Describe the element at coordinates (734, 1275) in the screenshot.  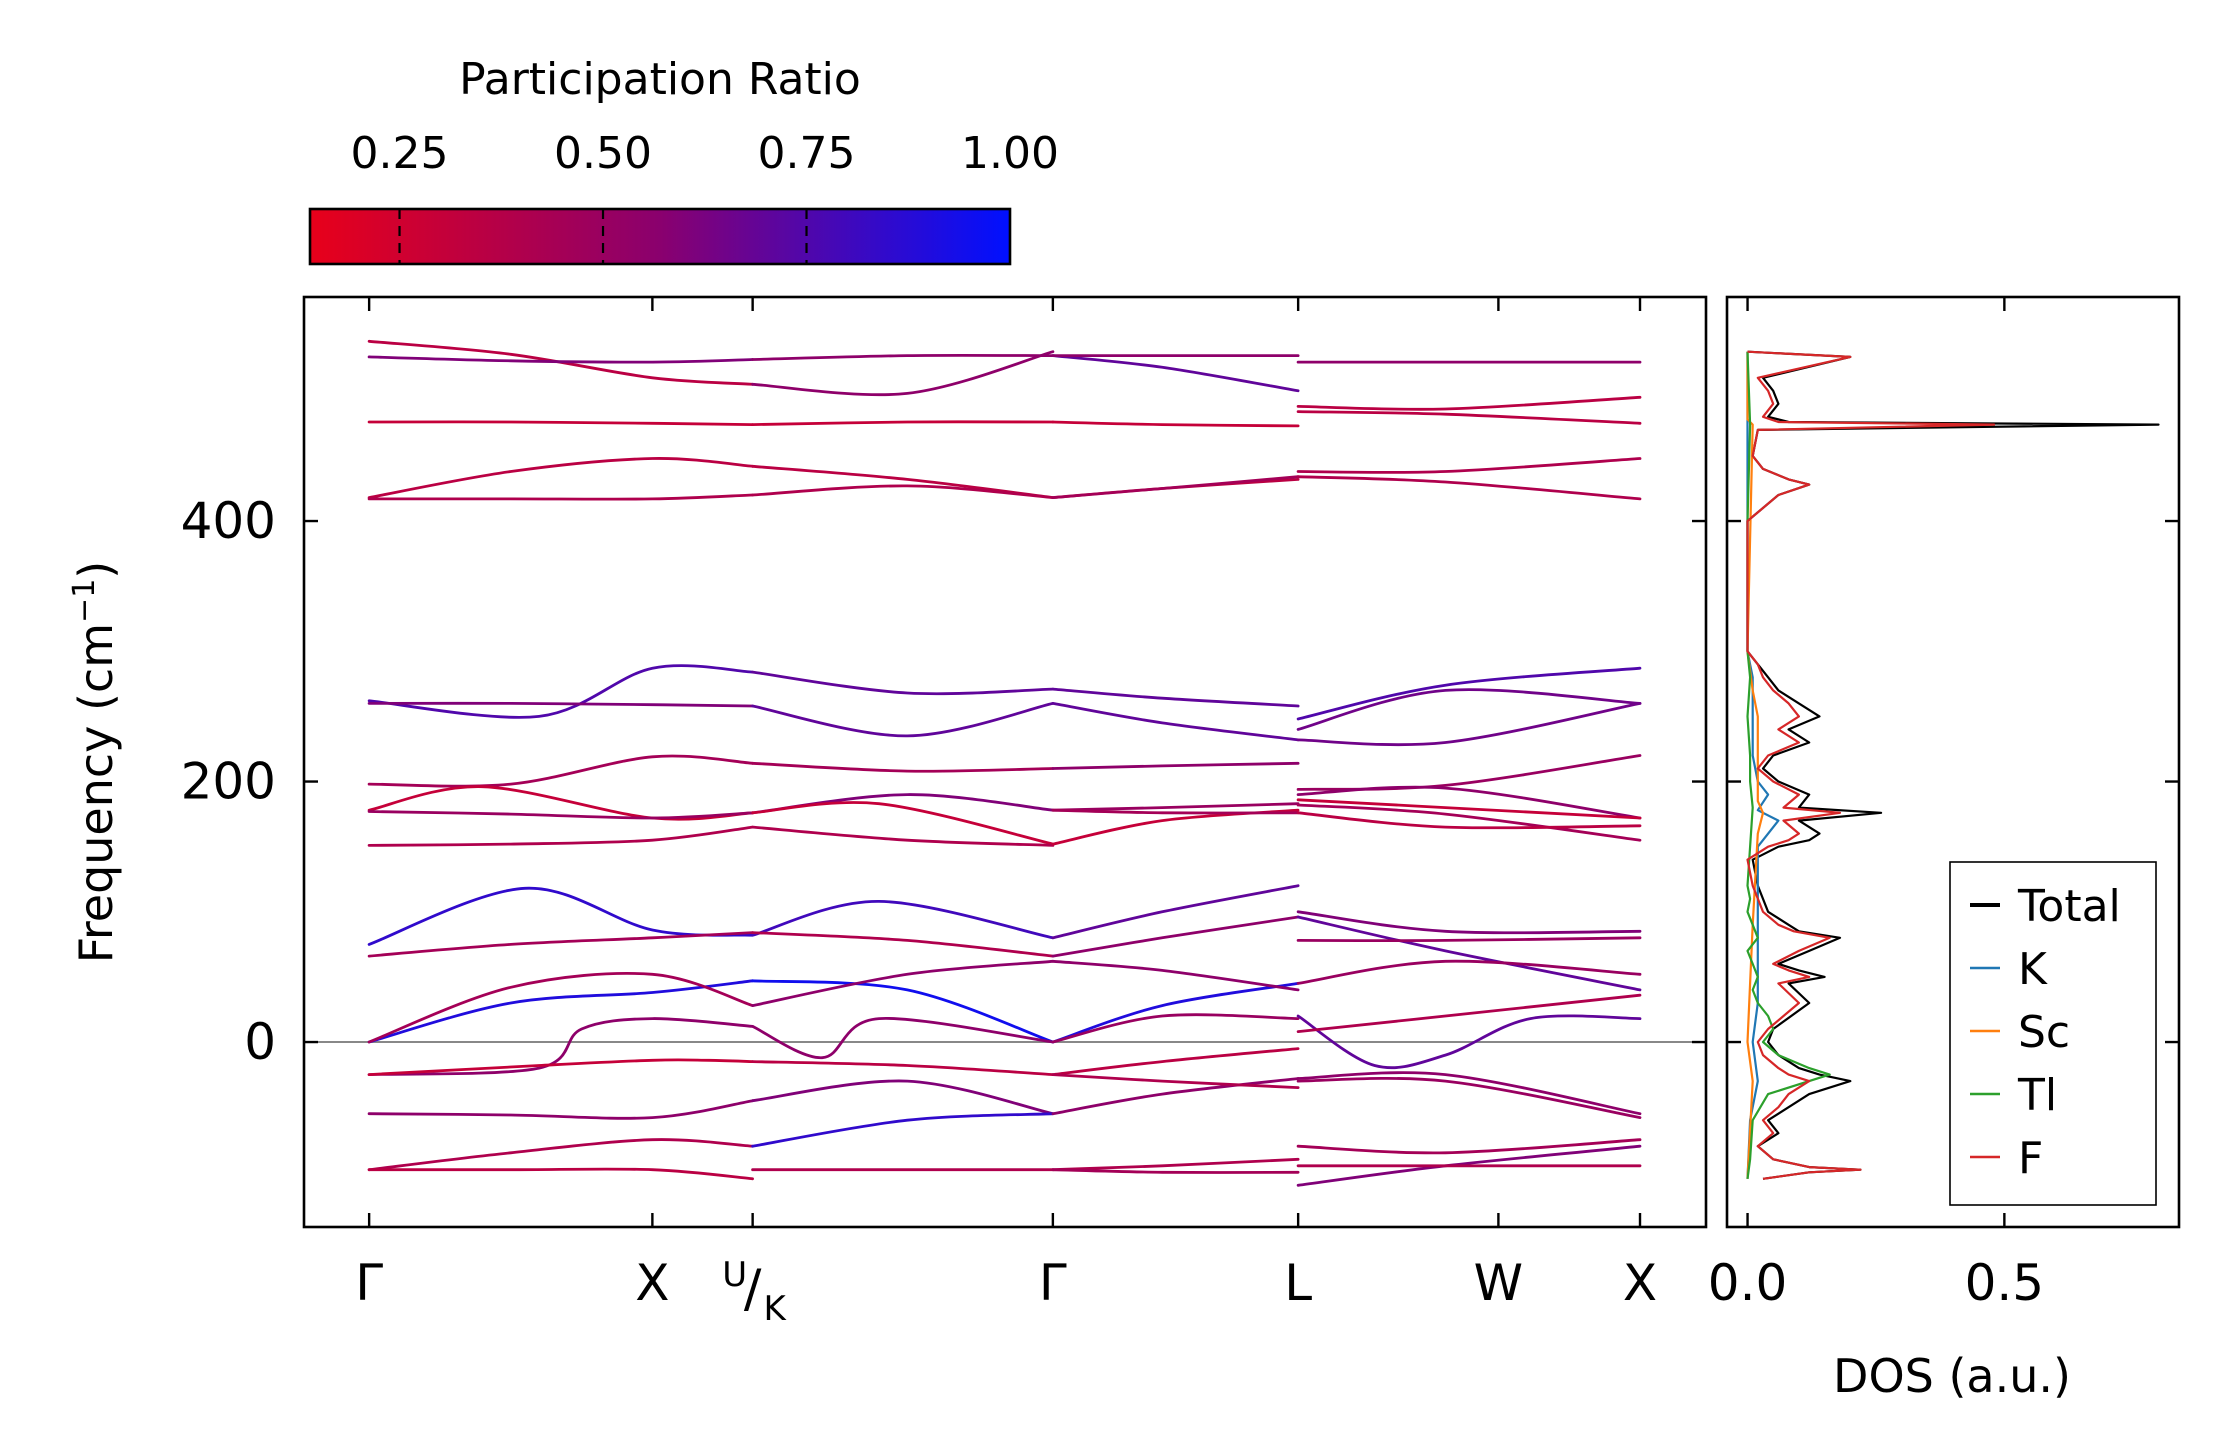
I see `k-point-label-top: U` at that location.